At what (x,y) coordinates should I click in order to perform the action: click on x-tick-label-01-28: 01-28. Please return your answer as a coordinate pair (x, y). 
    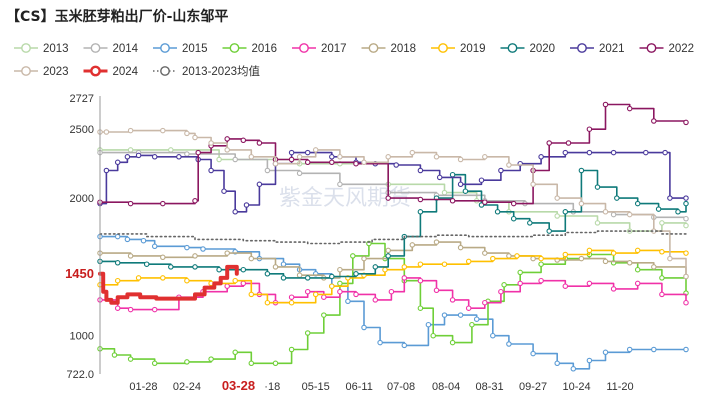
    Looking at the image, I should click on (143, 387).